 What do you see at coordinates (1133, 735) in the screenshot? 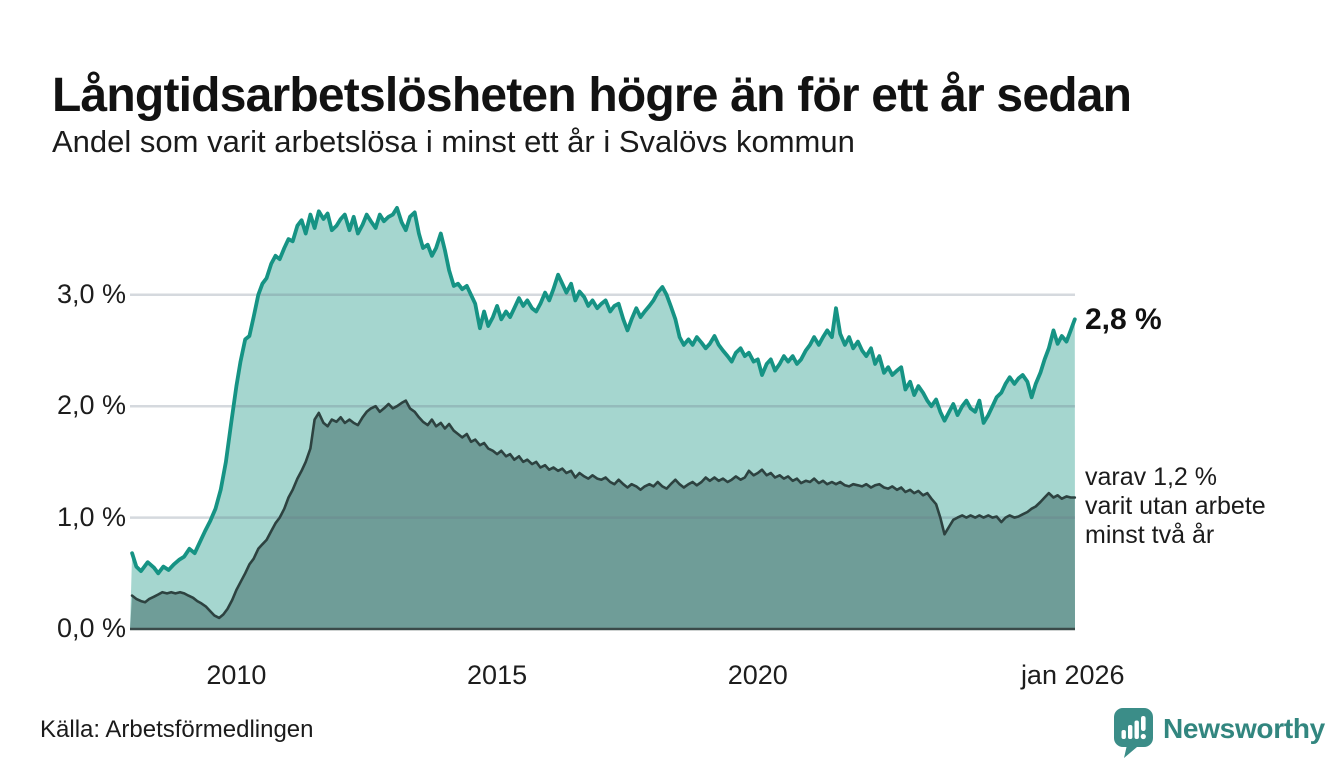
I see `newsworthy-bubble-chart-icon` at bounding box center [1133, 735].